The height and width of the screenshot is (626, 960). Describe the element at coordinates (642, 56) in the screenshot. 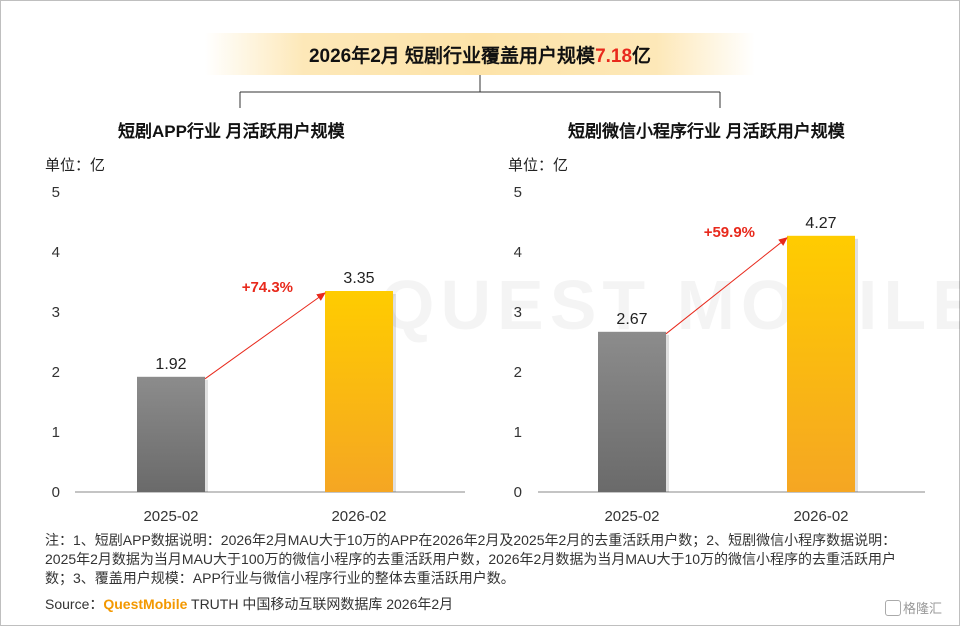

I see `headline-suffix: 亿` at that location.